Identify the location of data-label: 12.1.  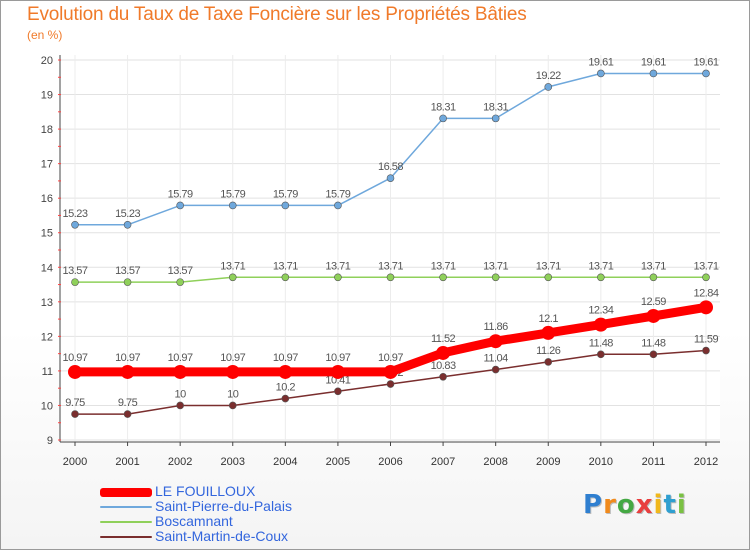
(549, 319).